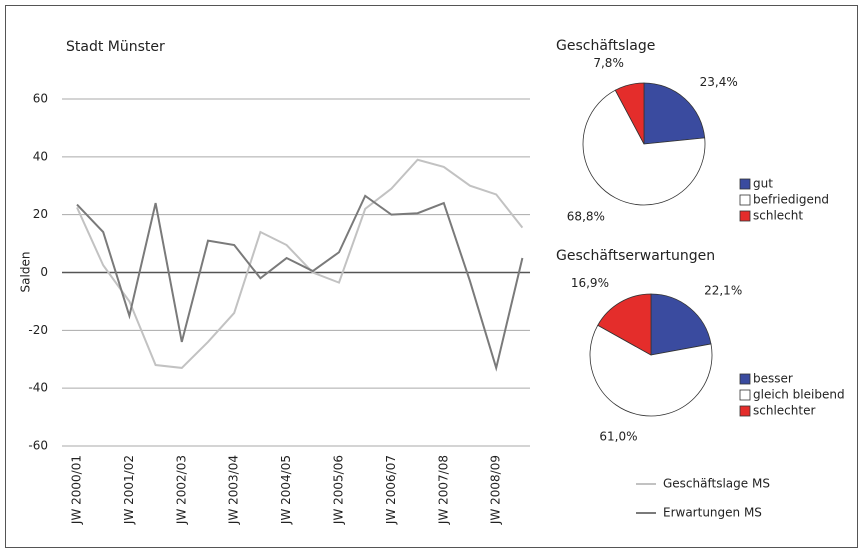 The width and height of the screenshot is (864, 560). What do you see at coordinates (590, 283) in the screenshot?
I see `data-label: 16,9%` at bounding box center [590, 283].